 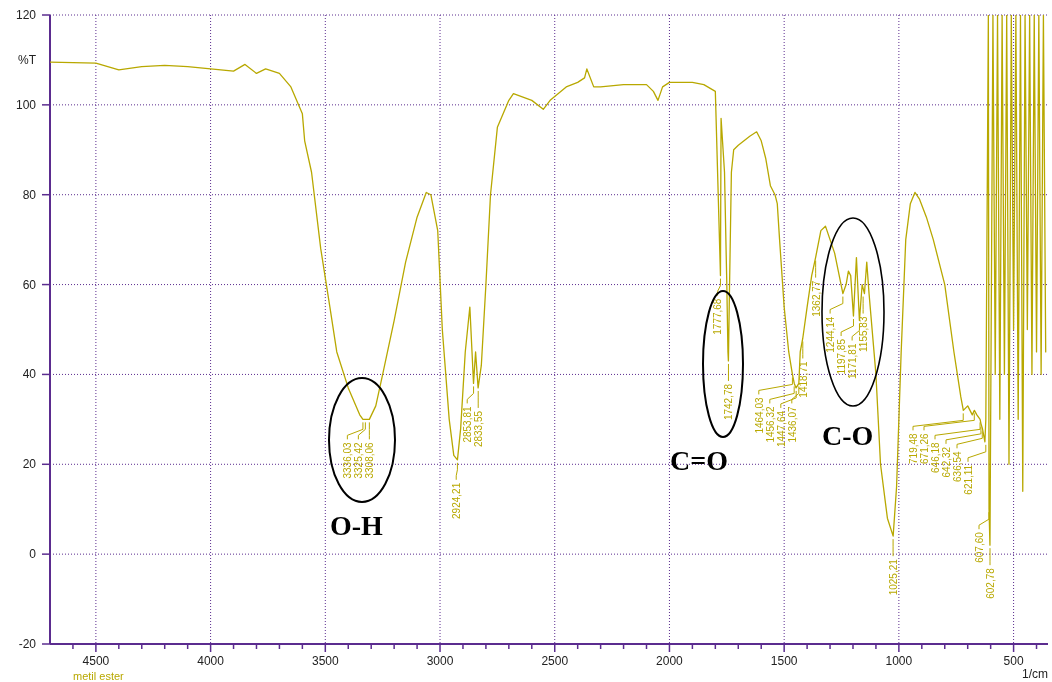 I want to click on annotation: 3336,03, so click(x=348, y=460).